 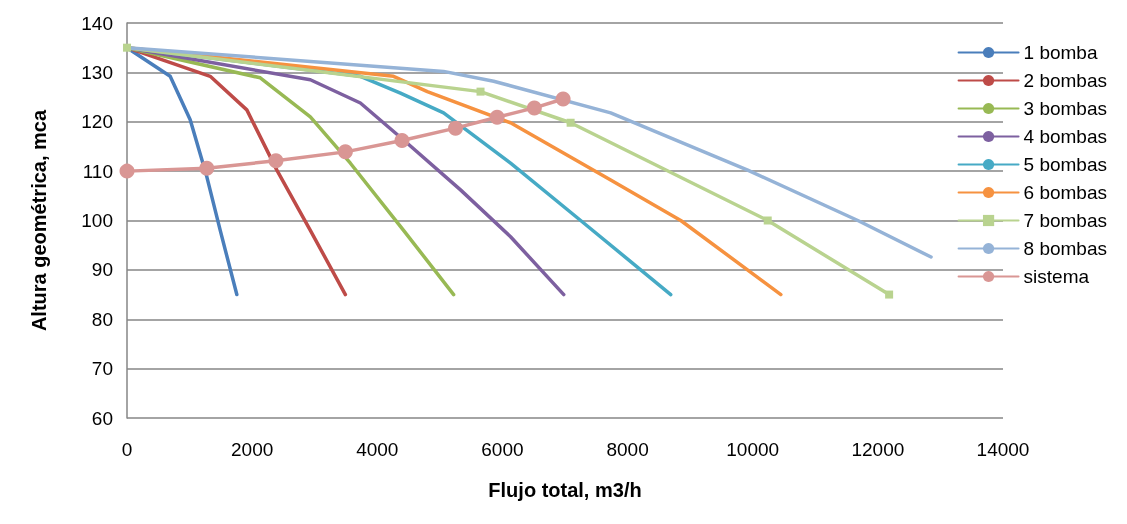 I want to click on y-tick-label: 130, so click(x=97, y=72).